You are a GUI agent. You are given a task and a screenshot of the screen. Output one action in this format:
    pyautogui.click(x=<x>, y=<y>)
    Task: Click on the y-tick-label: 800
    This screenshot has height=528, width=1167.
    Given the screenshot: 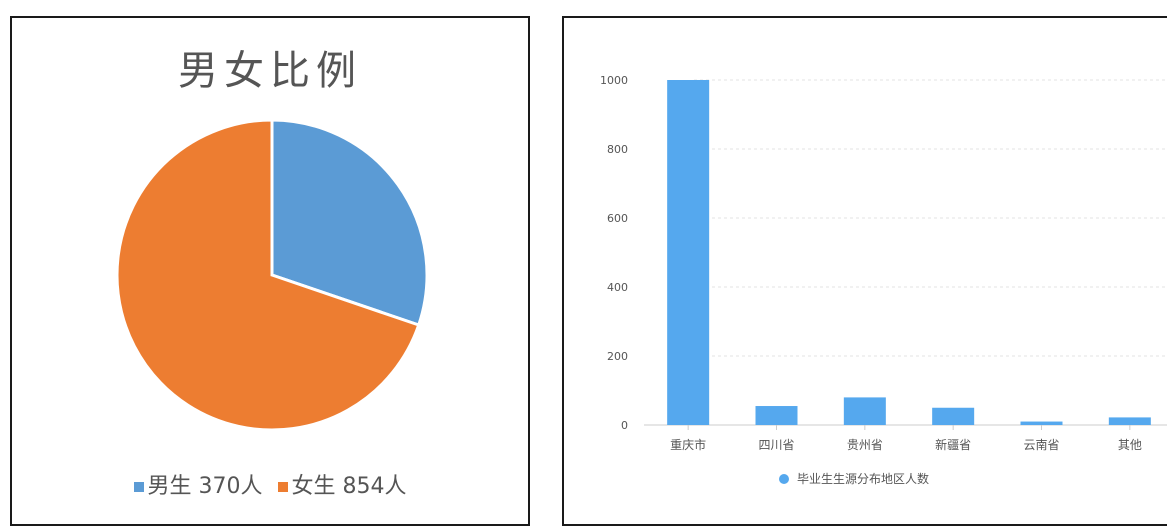 What is the action you would take?
    pyautogui.click(x=617, y=149)
    